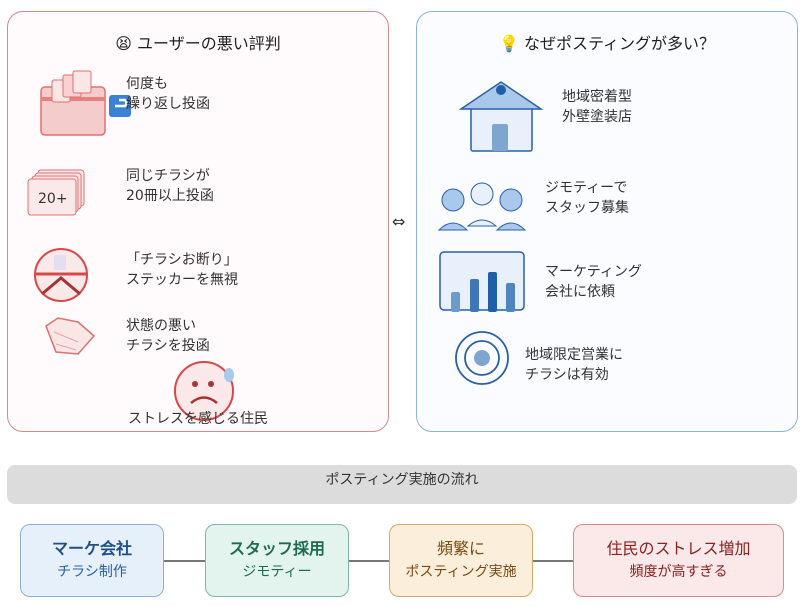 Image resolution: width=805 pixels, height=607 pixels. Describe the element at coordinates (607, 43) in the screenshot. I see `panel-title: 💡 なぜポスティングが多い？` at that location.